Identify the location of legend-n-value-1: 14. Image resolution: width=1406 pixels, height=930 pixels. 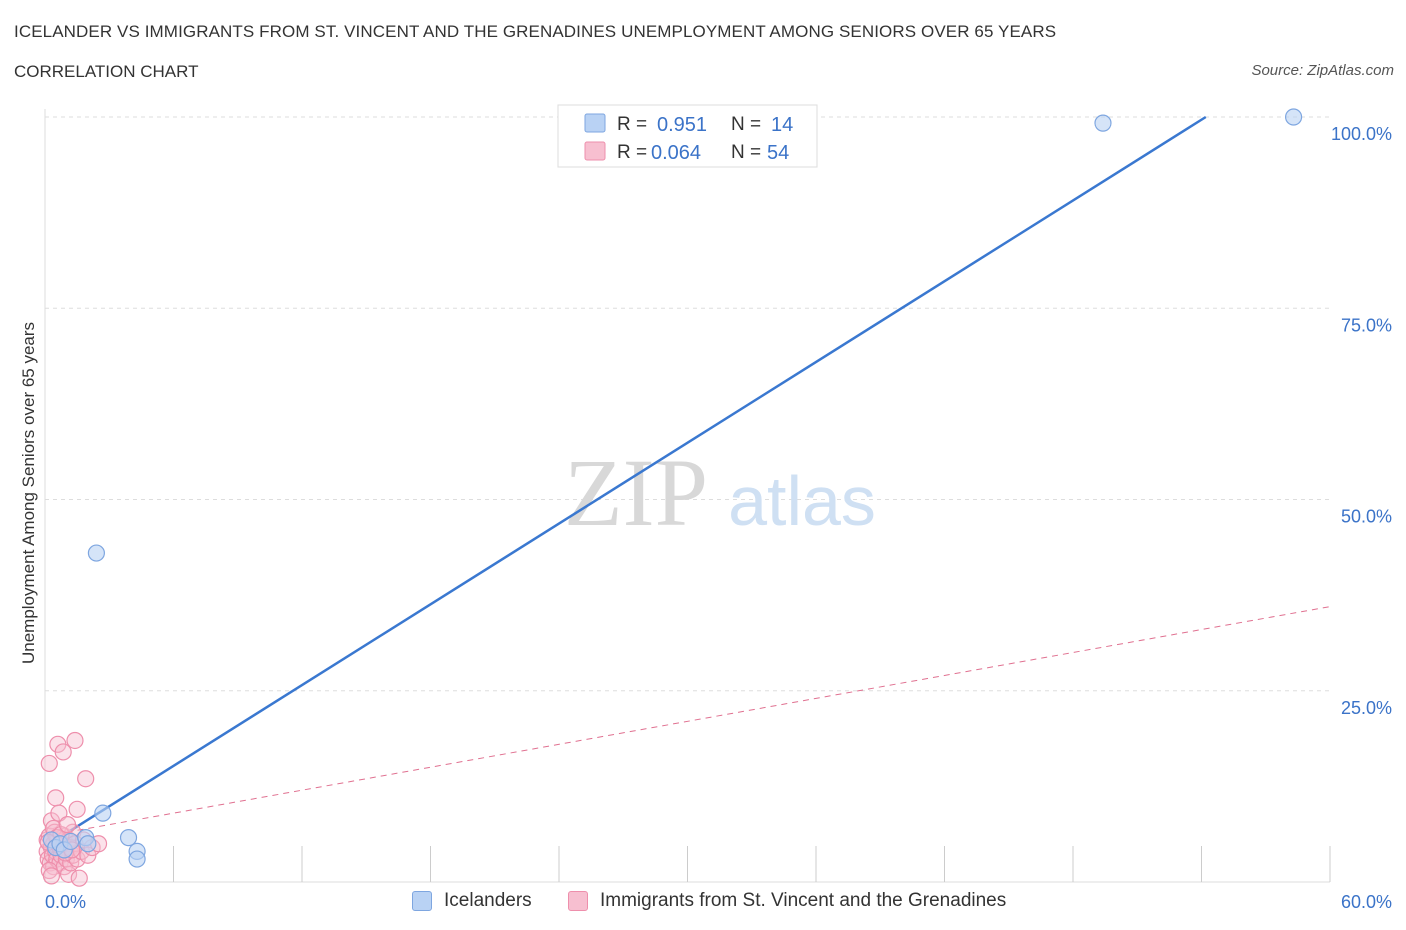
(782, 125).